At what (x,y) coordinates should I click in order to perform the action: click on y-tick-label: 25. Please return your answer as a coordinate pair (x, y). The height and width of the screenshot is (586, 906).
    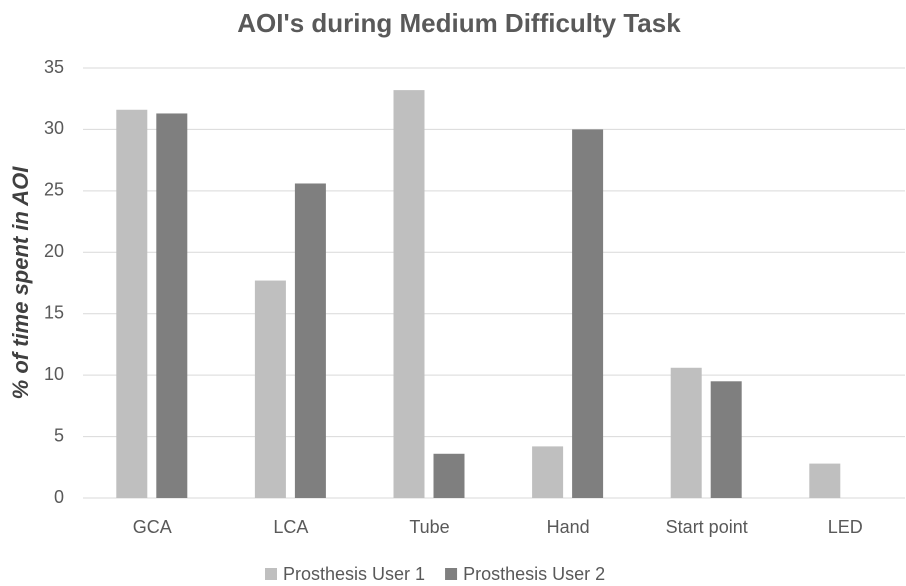
    Looking at the image, I should click on (54, 190).